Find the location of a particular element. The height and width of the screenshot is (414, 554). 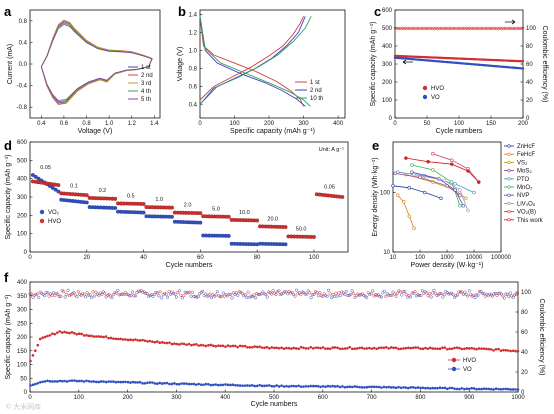

a-xtick-label: 0.4 is located at coordinates (41, 124).